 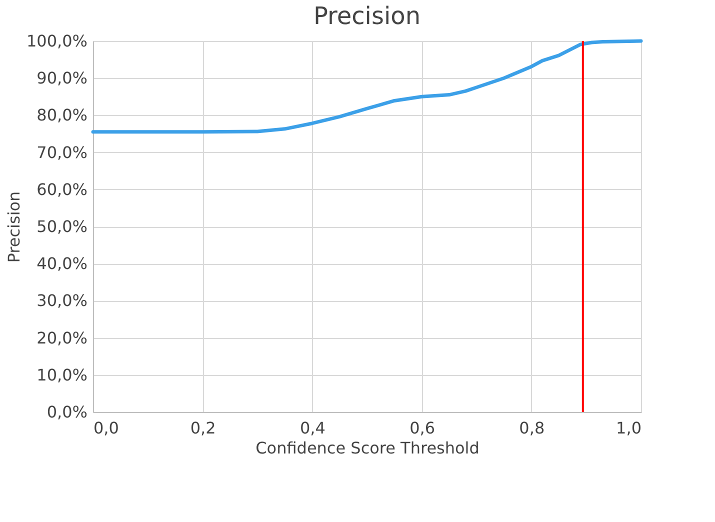 What do you see at coordinates (367, 16) in the screenshot?
I see `chart-title: Precision` at bounding box center [367, 16].